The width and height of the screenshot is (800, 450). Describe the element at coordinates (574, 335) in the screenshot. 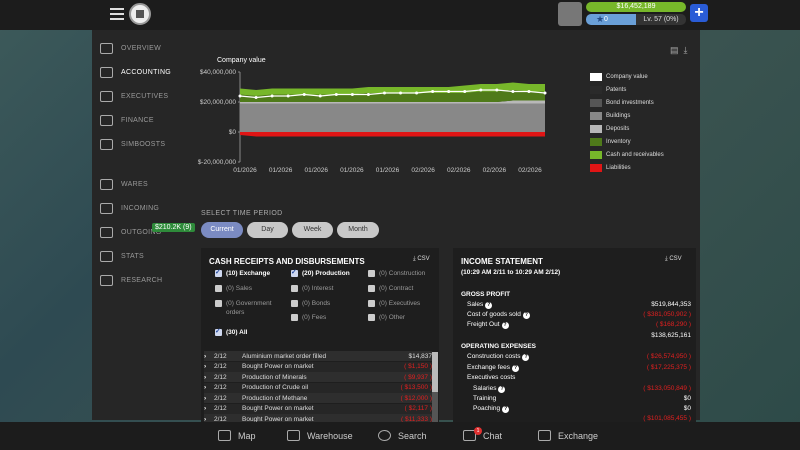

I see `income-panel` at that location.